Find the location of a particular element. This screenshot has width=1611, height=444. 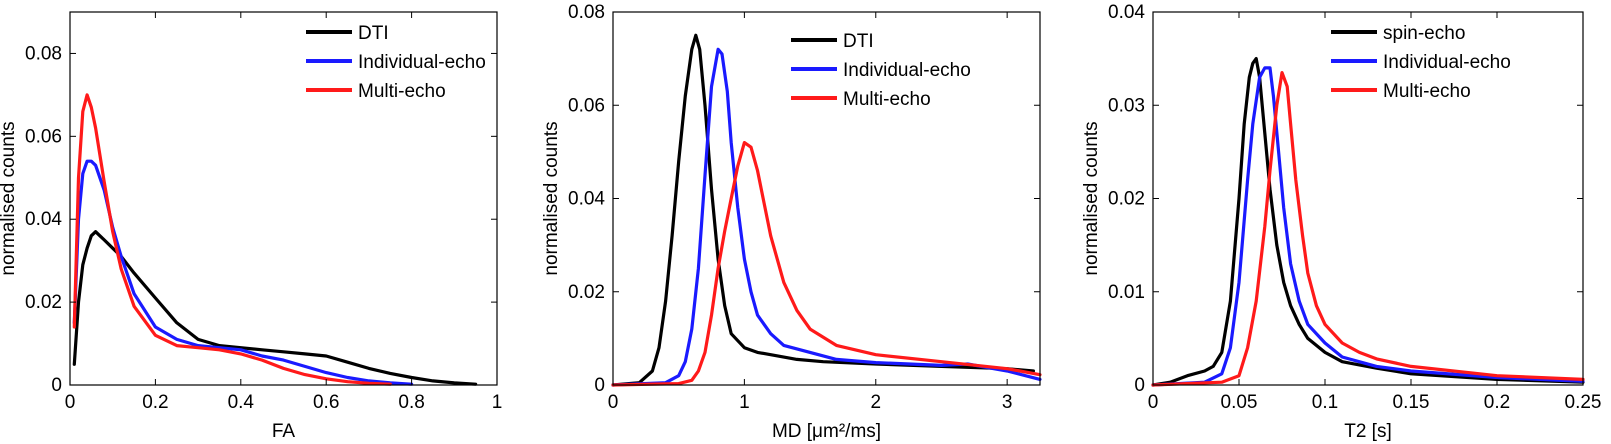

x-tick-label: 0.25 is located at coordinates (1583, 402).